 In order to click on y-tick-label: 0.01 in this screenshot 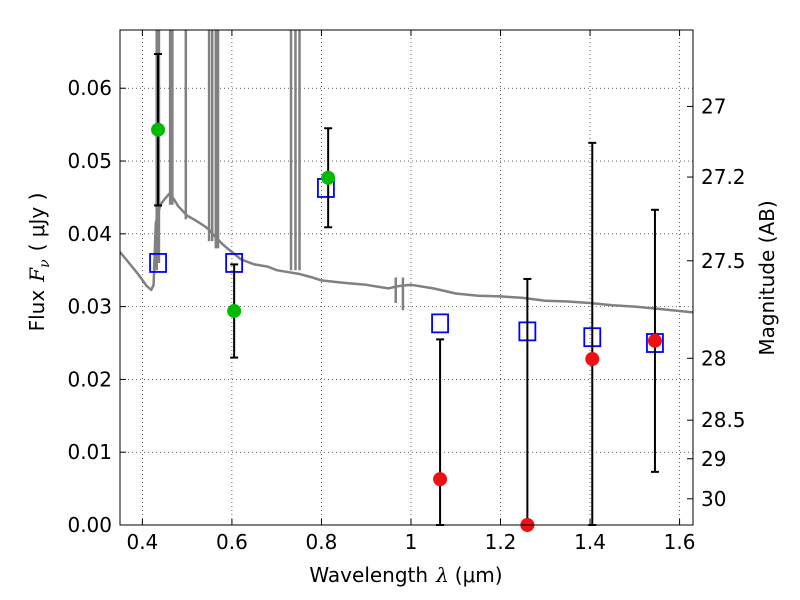, I will do `click(89, 452)`.